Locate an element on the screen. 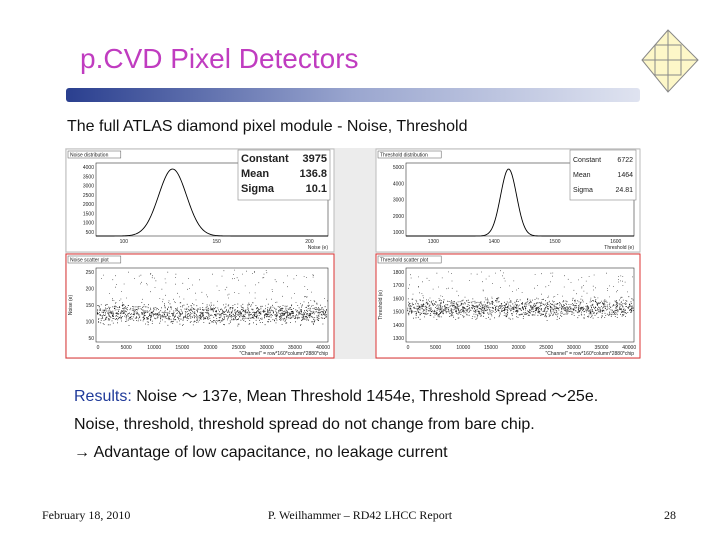 The image size is (720, 540). y-tick-label: 1700 is located at coordinates (398, 286).